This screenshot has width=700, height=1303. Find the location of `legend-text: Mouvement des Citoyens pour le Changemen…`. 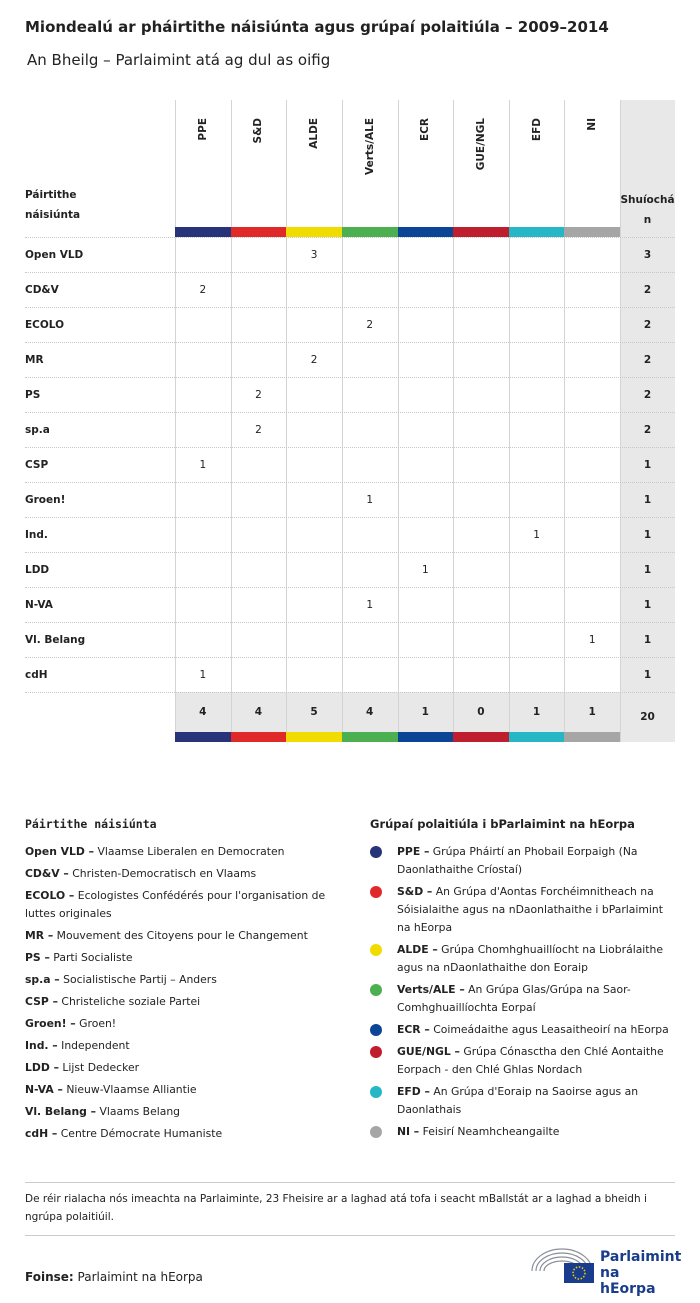

legend-text: Mouvement des Citoyens pour le Changemen… is located at coordinates (182, 935).